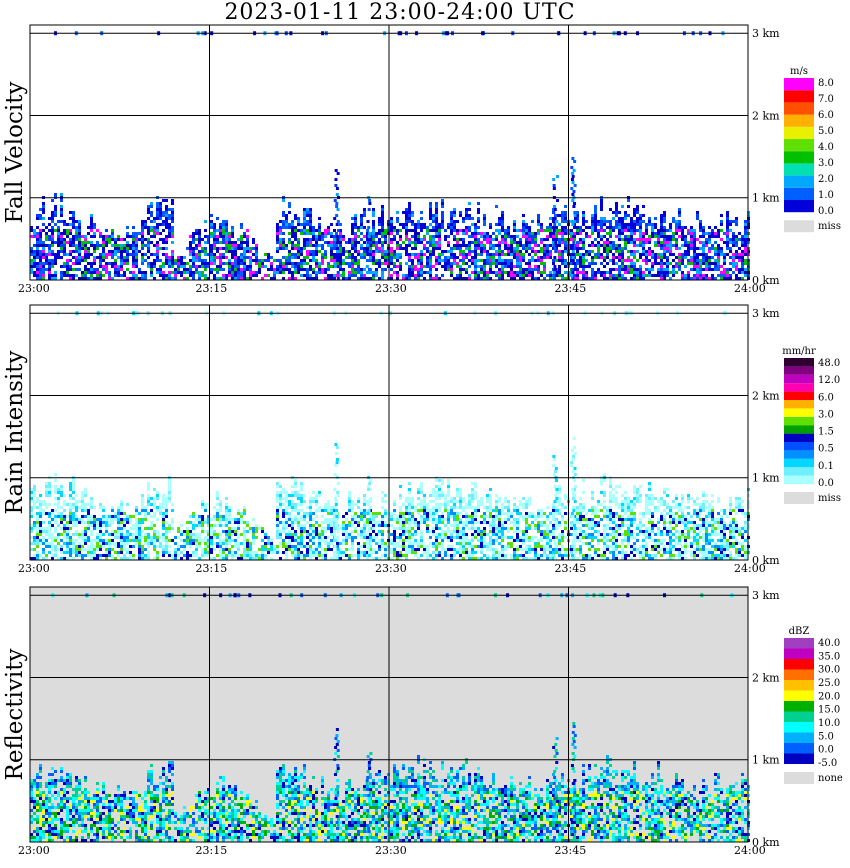 The image size is (850, 868). I want to click on y-axis-title: Fall Velocity, so click(15, 153).